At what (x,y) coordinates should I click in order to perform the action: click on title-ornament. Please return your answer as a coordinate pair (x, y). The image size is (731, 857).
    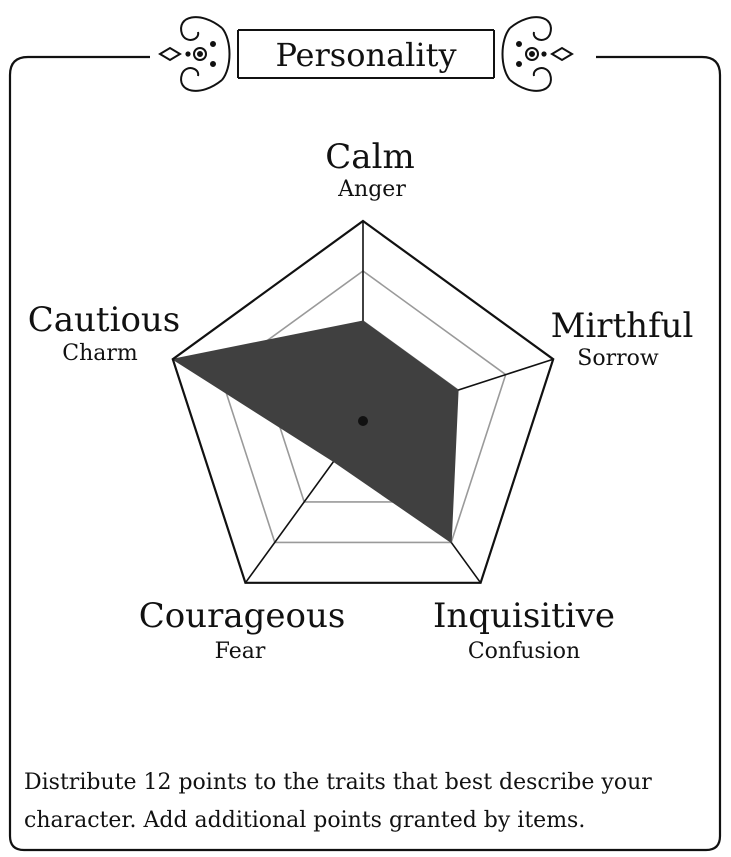
    Looking at the image, I should click on (366, 54).